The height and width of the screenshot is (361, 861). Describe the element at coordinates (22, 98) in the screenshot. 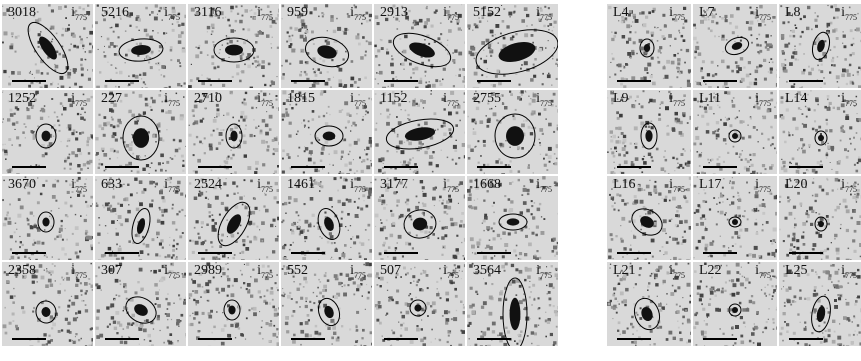

I see `object-id-label: 1252` at that location.